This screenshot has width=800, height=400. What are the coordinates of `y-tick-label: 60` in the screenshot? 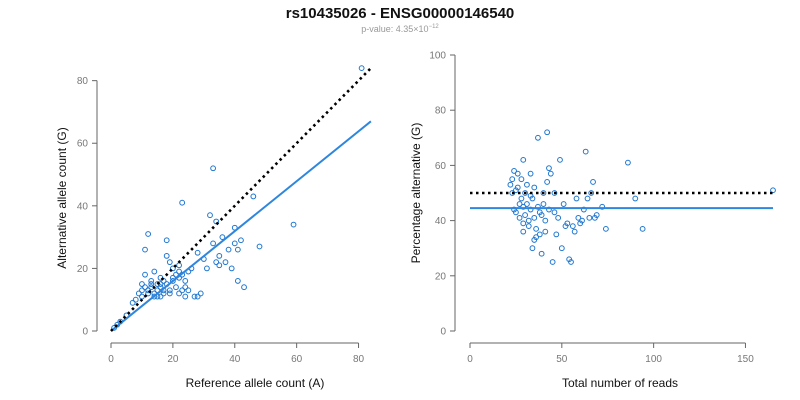 It's located at (83, 144).